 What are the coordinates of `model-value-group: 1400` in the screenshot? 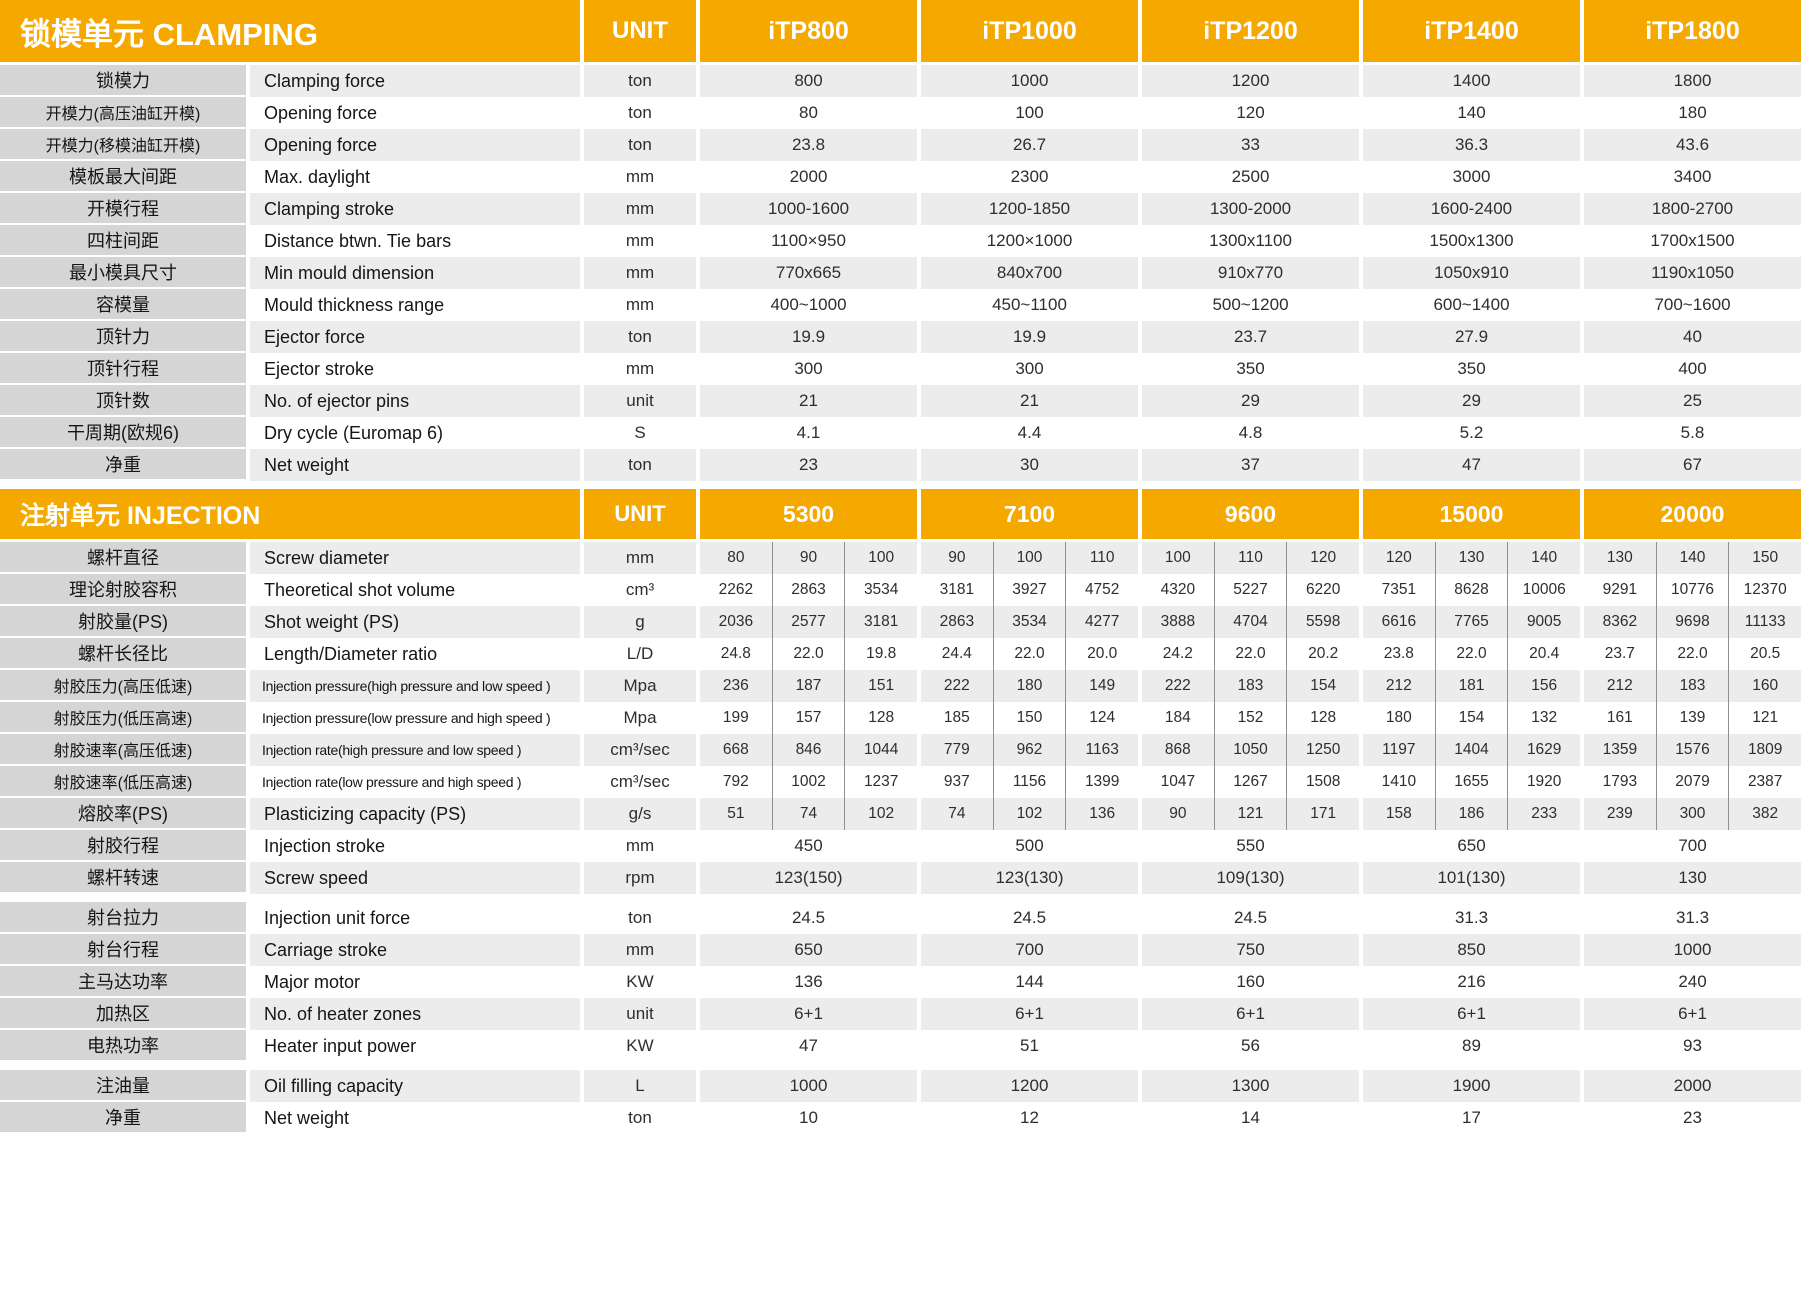 It's located at (1471, 81).